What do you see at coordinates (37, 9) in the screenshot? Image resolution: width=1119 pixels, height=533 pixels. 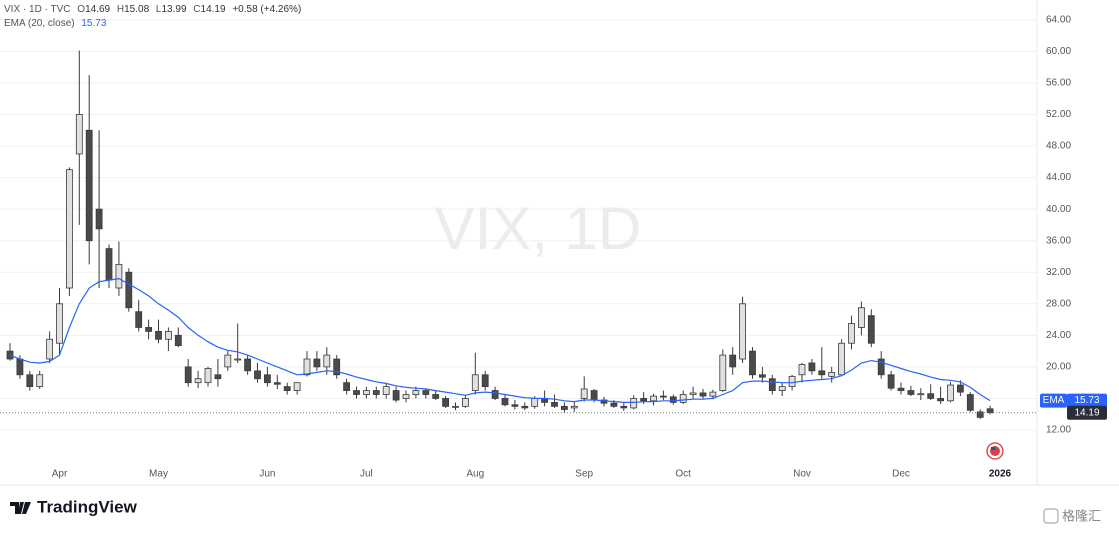 I see `symbol: VIX · 1D · TVC` at bounding box center [37, 9].